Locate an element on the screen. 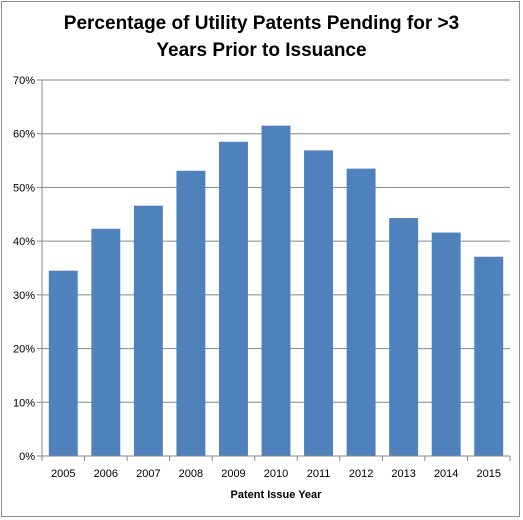  x-tick-label: 2015 is located at coordinates (488, 474).